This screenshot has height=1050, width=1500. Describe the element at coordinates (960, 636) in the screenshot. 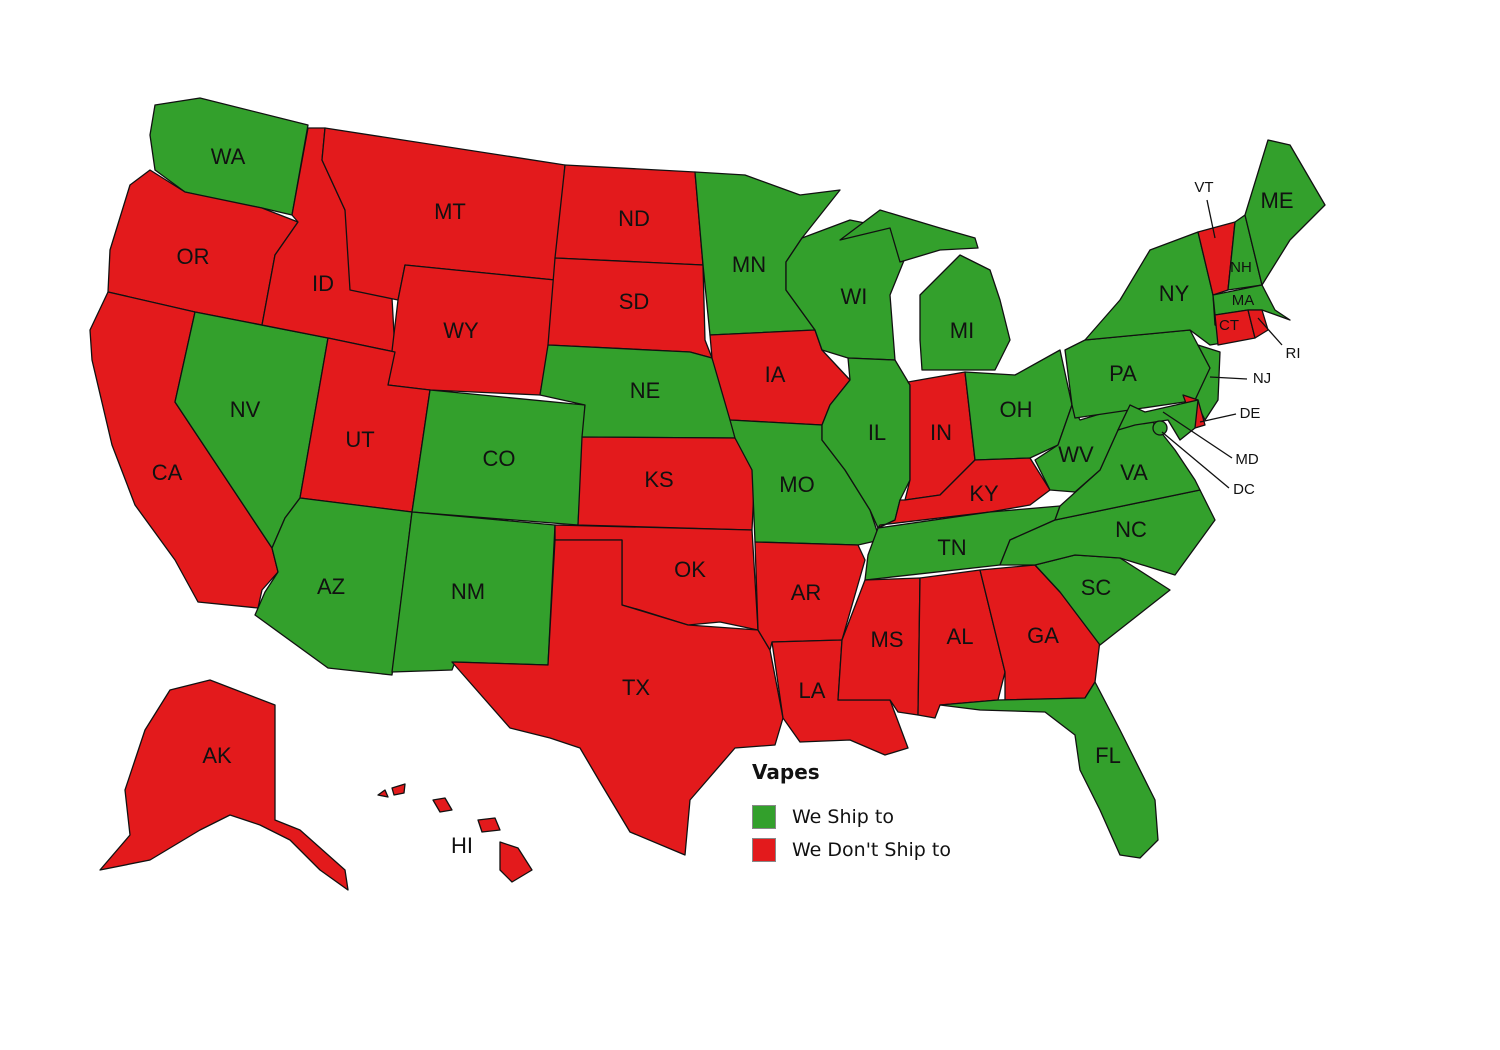

I see `state-label-al: AL` at that location.